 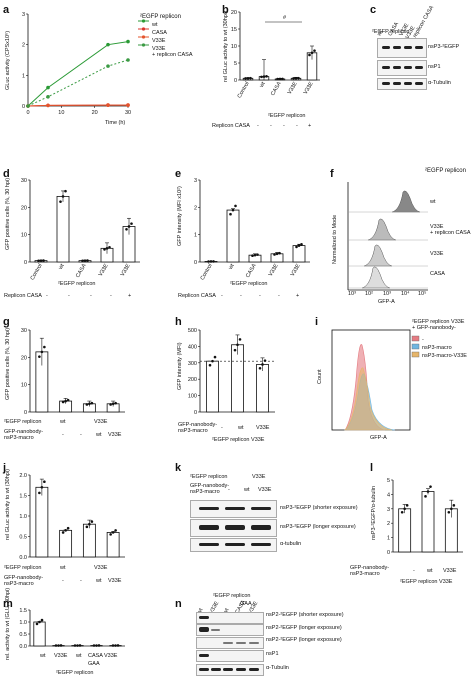 I want to click on i-legend-macro-v33e: nsP3-macro-V33E, so click(x=444, y=356).